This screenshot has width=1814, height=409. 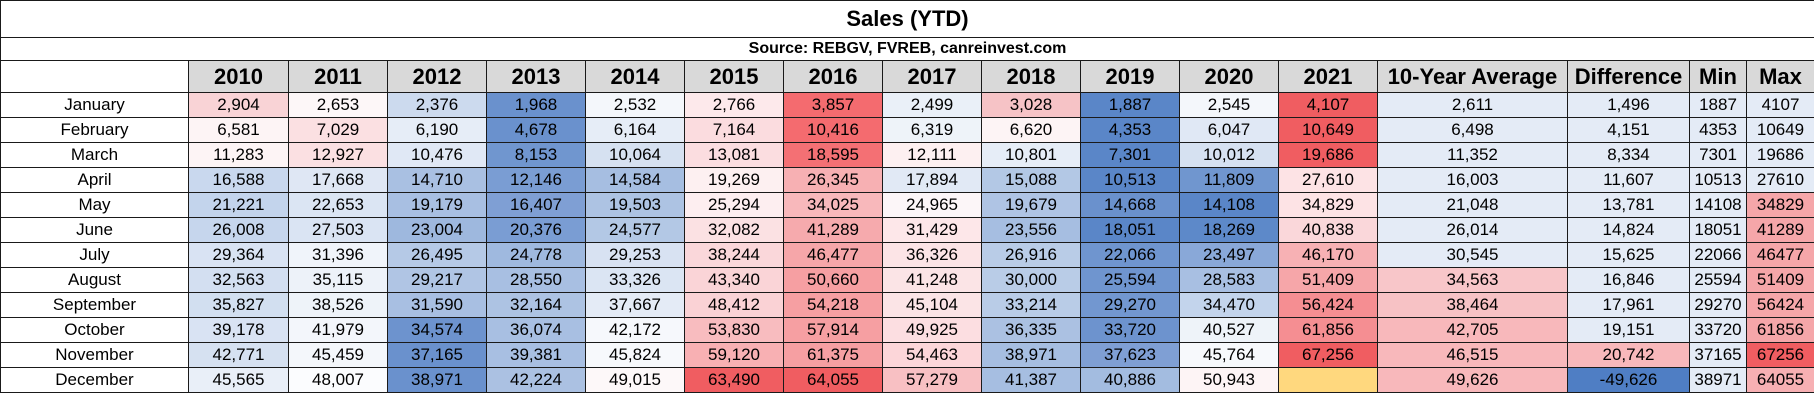 I want to click on table-cell: 6,164, so click(x=635, y=130).